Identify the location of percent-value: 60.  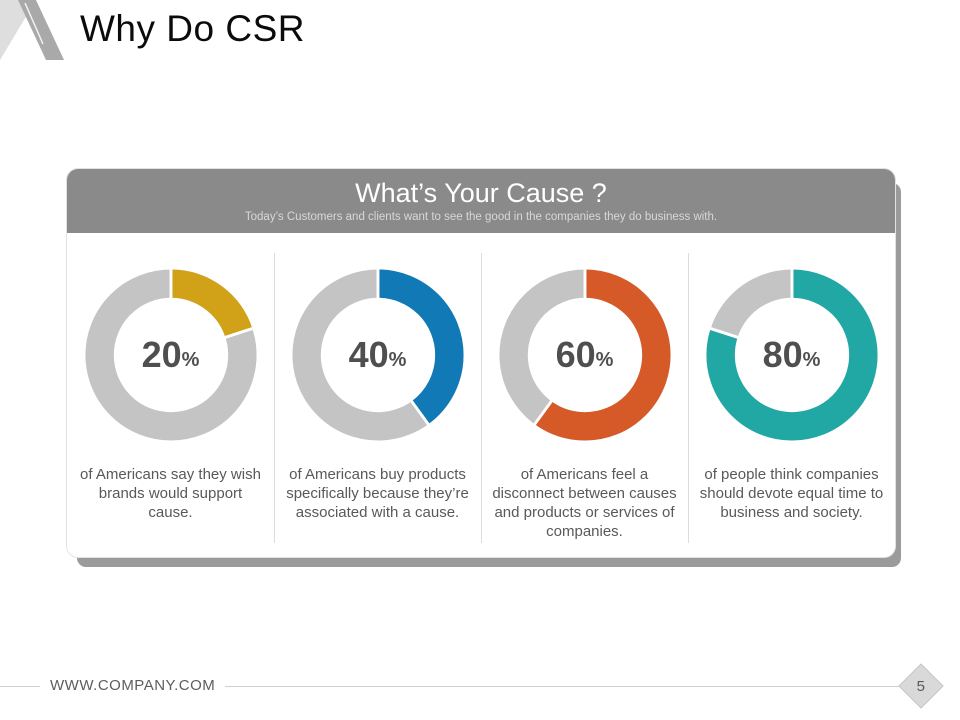
(575, 354).